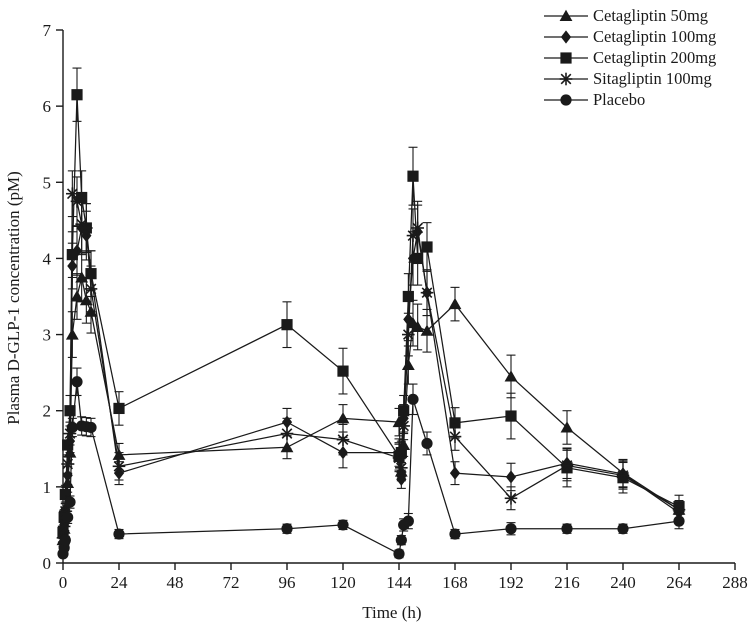 This screenshot has width=751, height=625. I want to click on cetagliptin-200mg-legend-glyph, so click(566, 57).